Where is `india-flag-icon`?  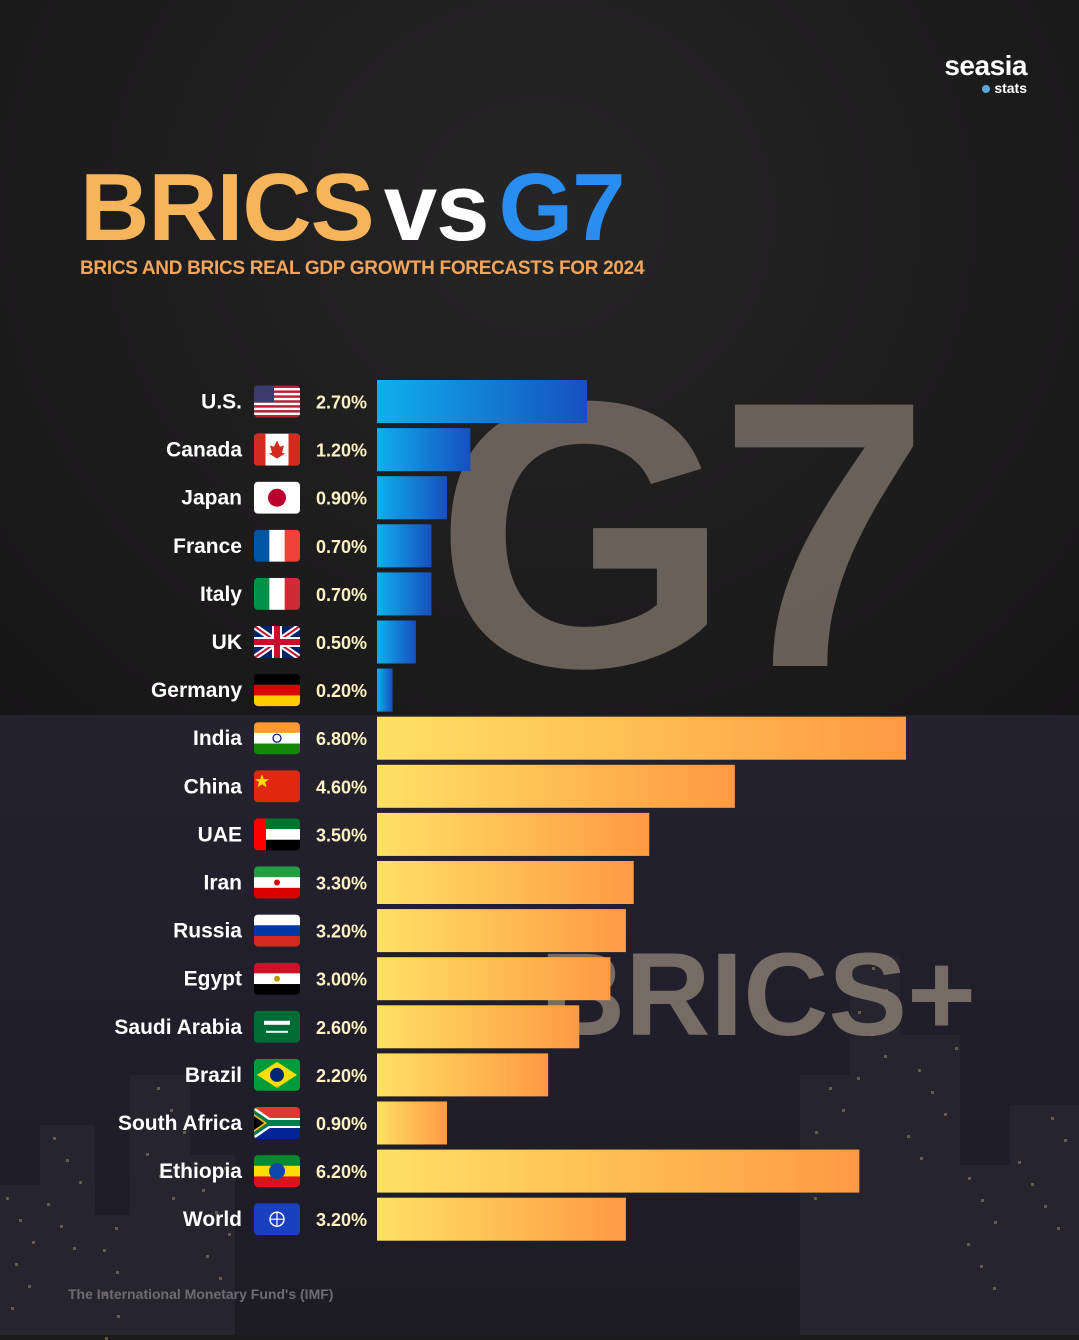 india-flag-icon is located at coordinates (277, 738).